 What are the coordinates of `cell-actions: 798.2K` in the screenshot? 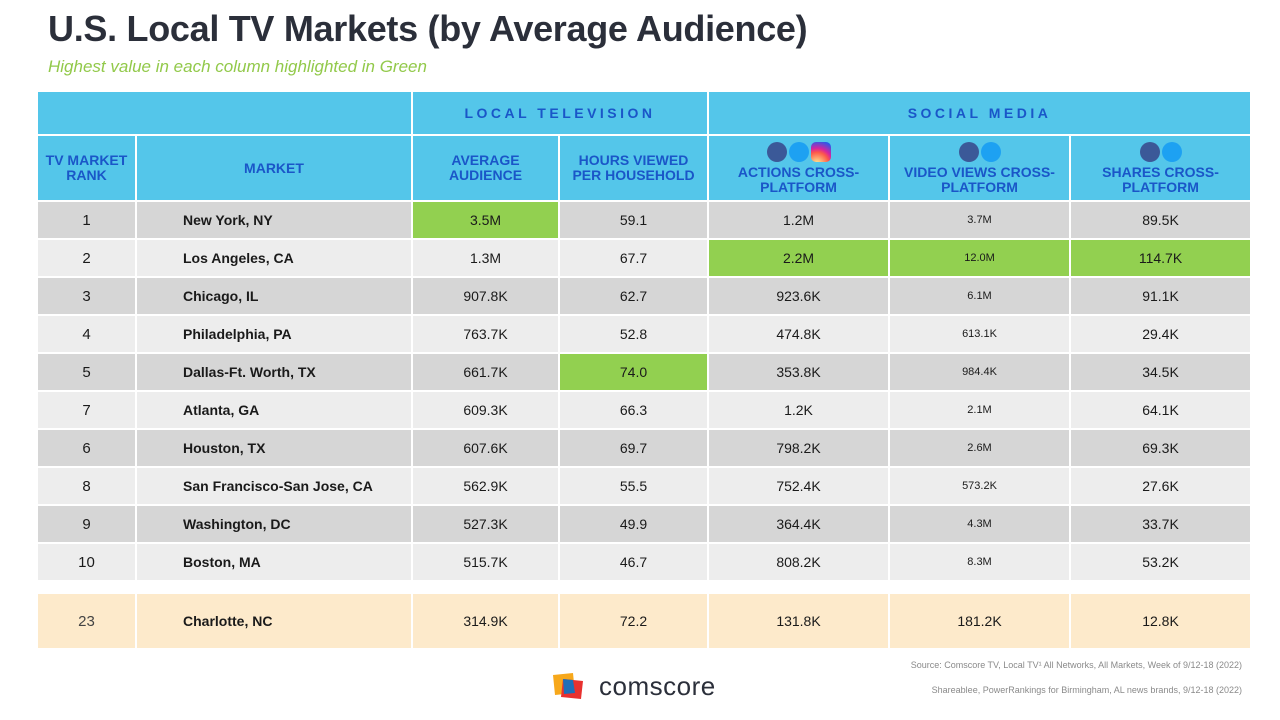 It's located at (798, 448).